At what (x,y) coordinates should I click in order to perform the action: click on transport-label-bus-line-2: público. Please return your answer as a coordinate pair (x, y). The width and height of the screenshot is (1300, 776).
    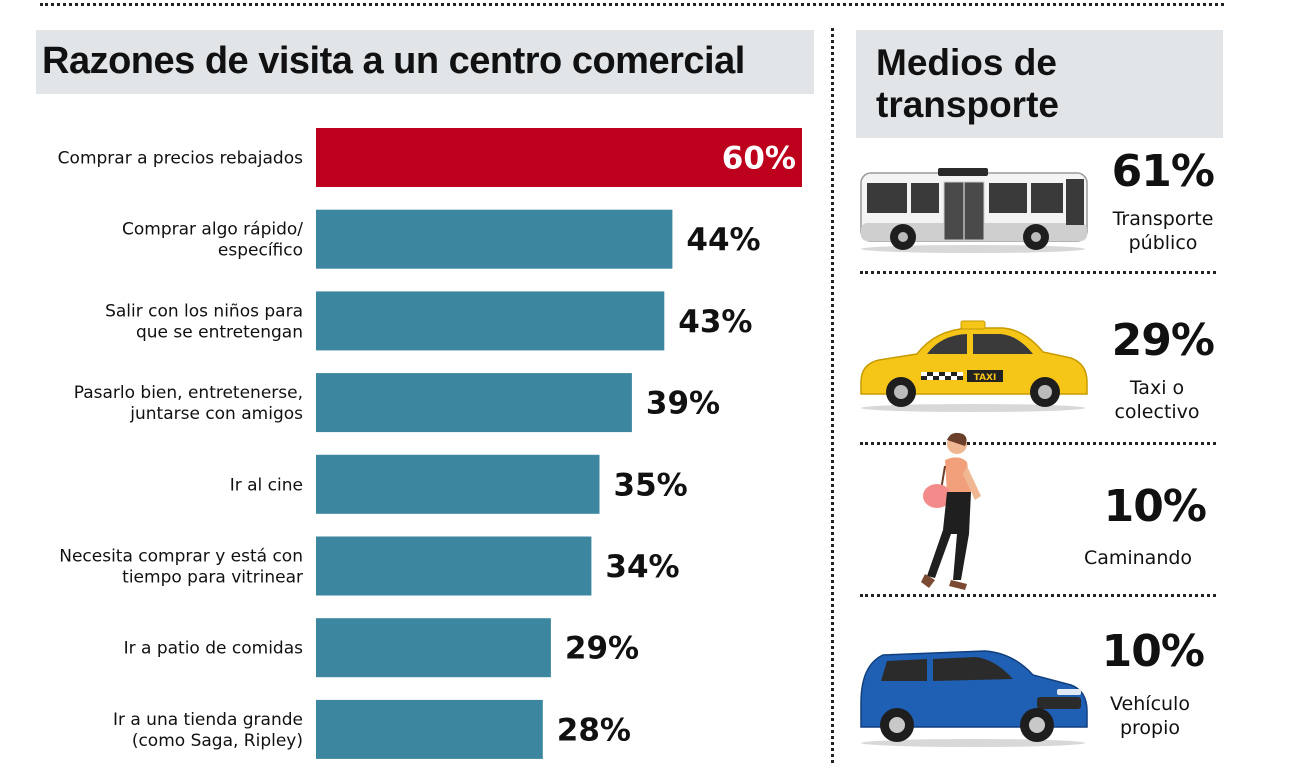
    Looking at the image, I should click on (1163, 243).